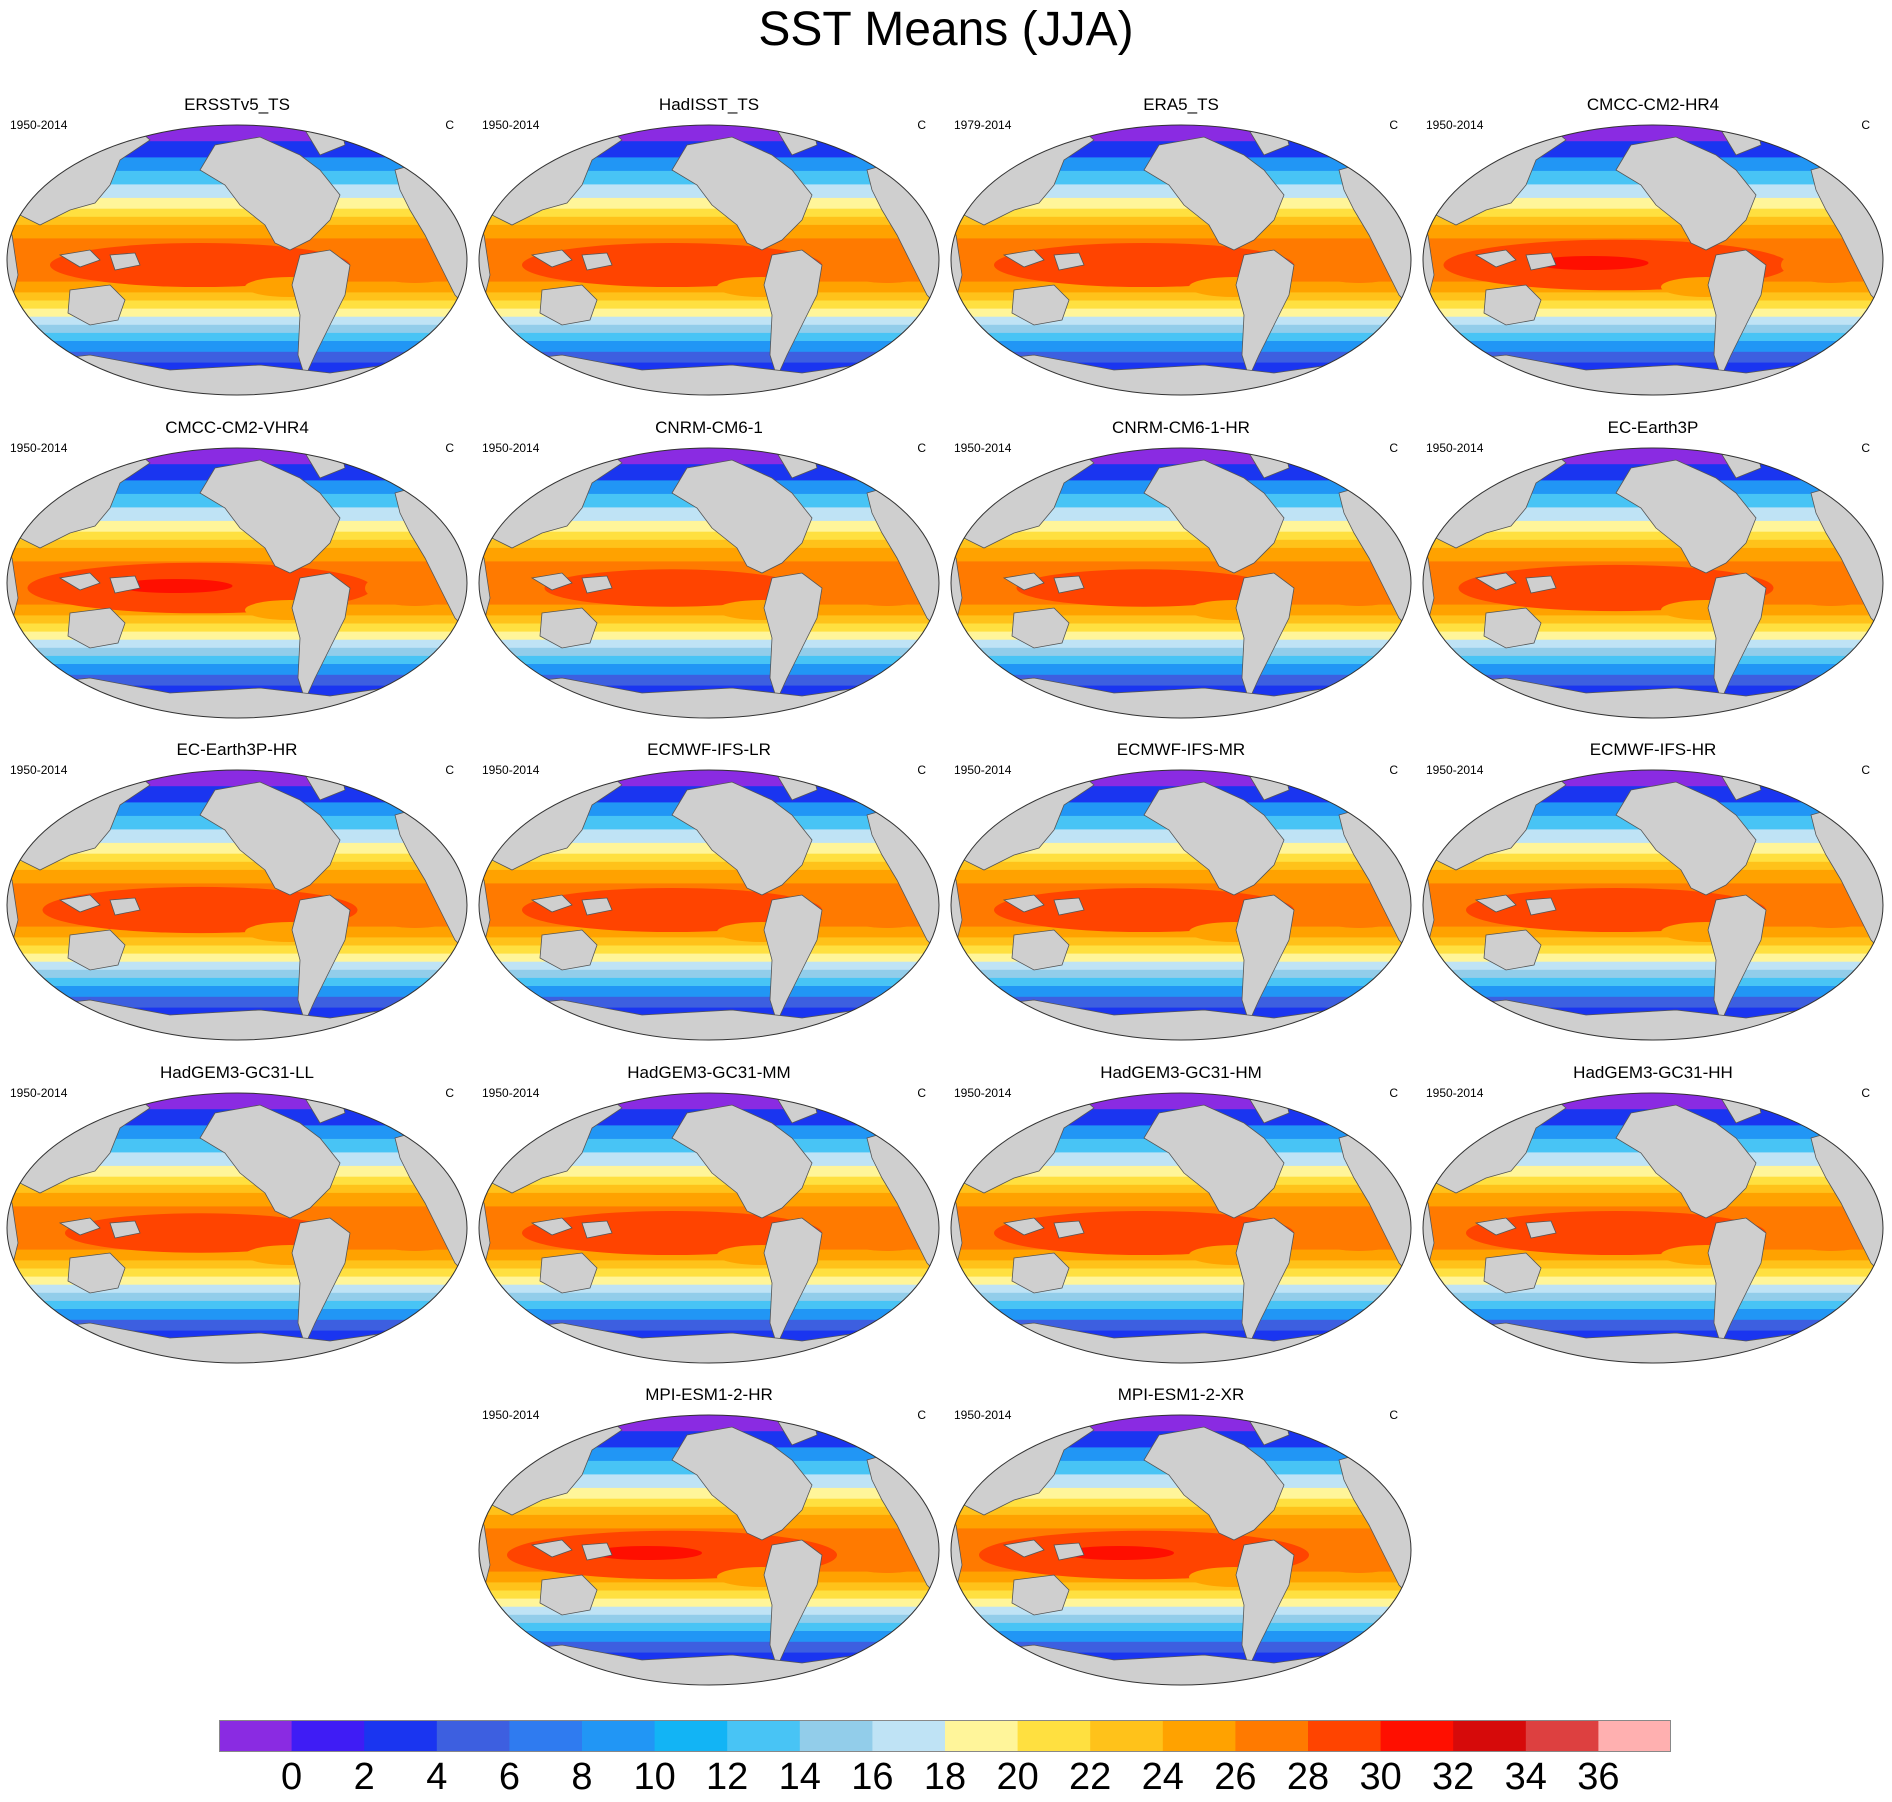 The width and height of the screenshot is (1892, 1802). I want to click on panel-title: HadISST_TS, so click(709, 104).